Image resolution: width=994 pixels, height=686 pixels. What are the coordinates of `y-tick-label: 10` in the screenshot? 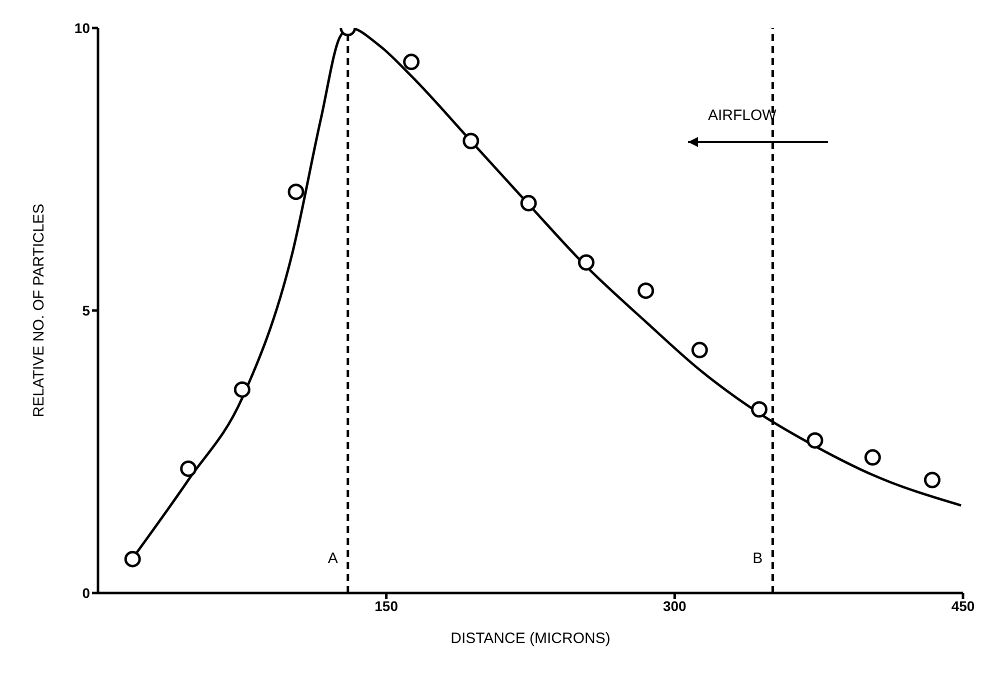 It's located at (82, 28).